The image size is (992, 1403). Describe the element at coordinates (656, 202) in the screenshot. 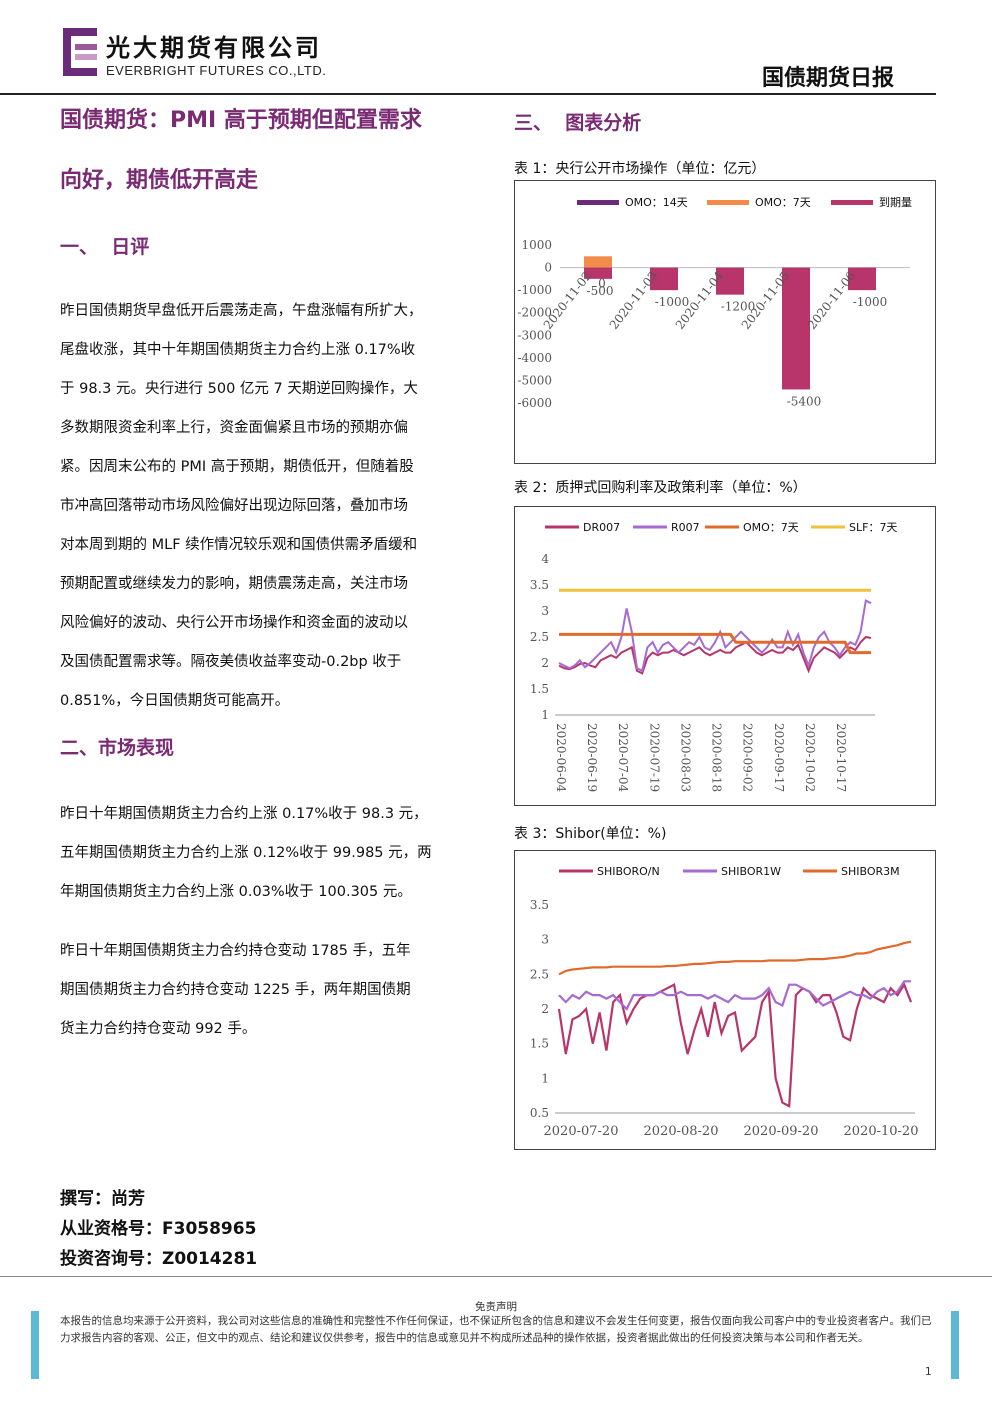

I see `chart1-legend-label: OMO：14天` at that location.